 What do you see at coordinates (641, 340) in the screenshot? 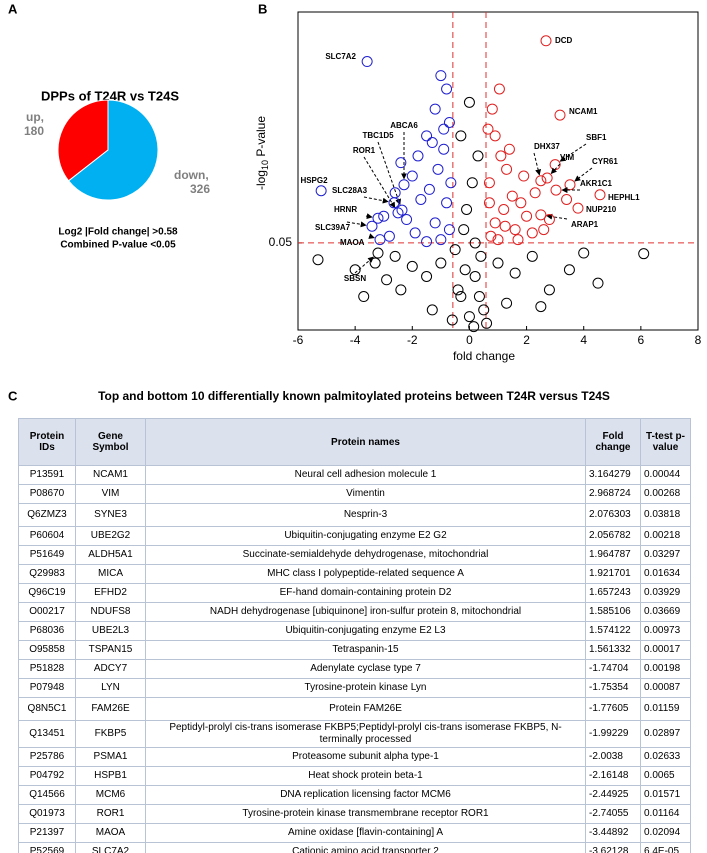
I see `x-tick-label: 6` at bounding box center [641, 340].